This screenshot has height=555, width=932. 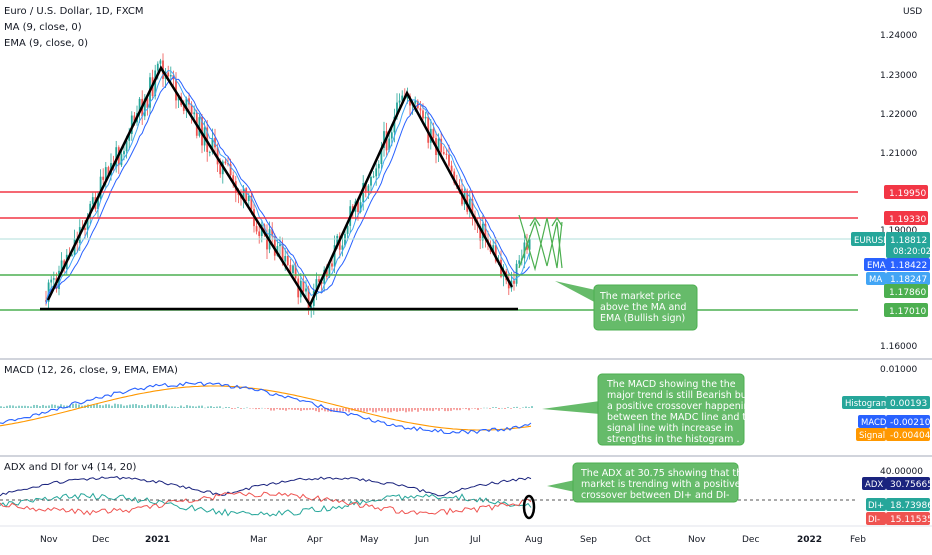 I want to click on macd-line, so click(x=266, y=408).